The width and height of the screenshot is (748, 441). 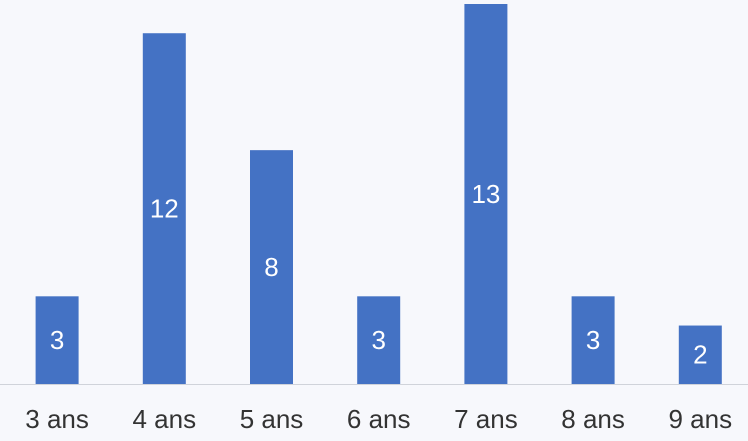 What do you see at coordinates (272, 419) in the screenshot?
I see `x-tick-label: 5 ans` at bounding box center [272, 419].